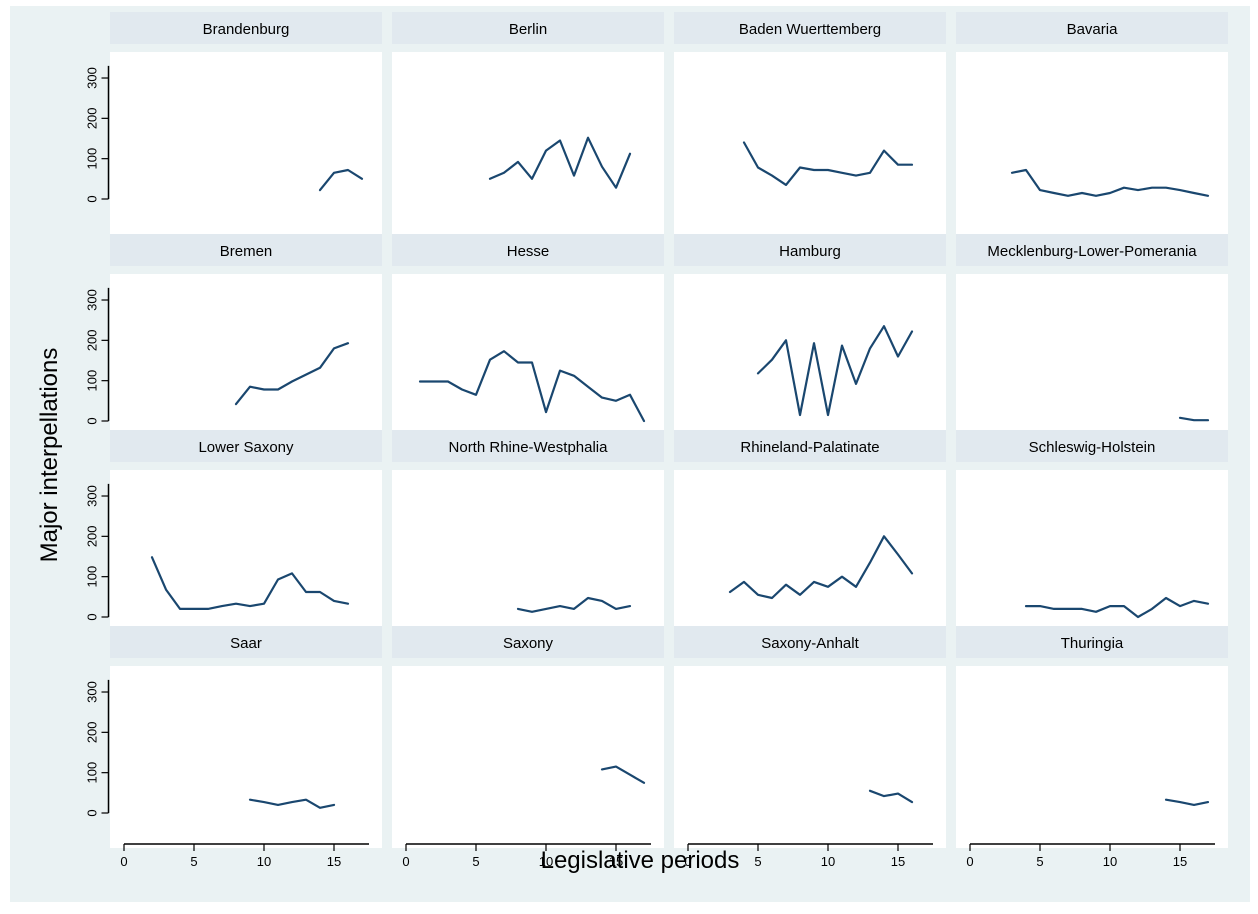 The height and width of the screenshot is (914, 1258). I want to click on panel-saar: Saar 0 100 200 300 0 5 10 15, so click(233, 747).